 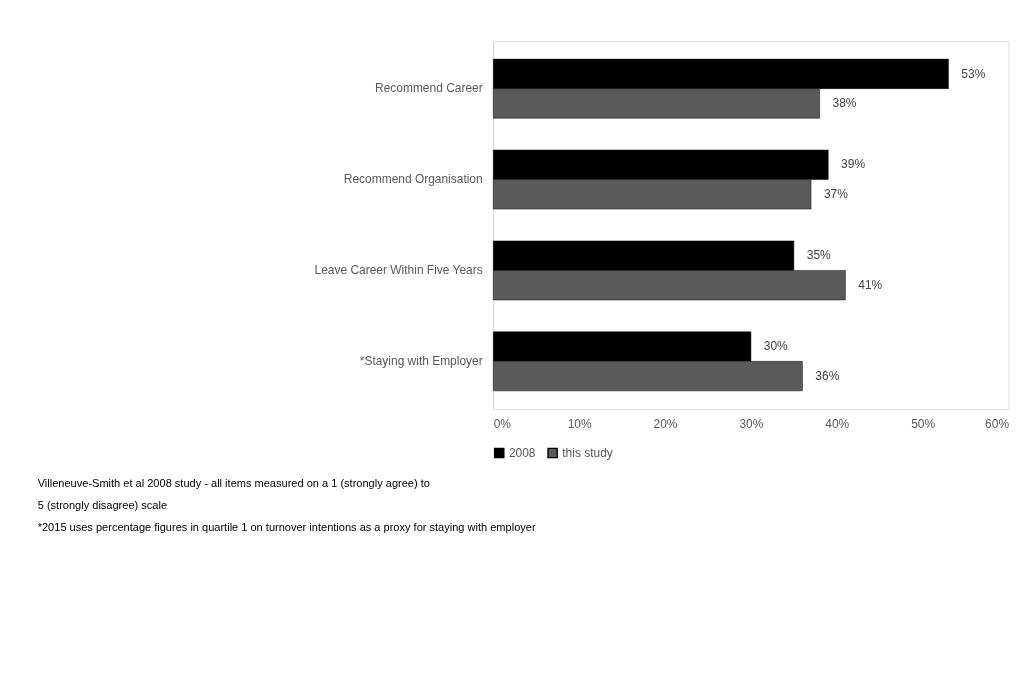 I want to click on data-label: 39%, so click(x=853, y=164).